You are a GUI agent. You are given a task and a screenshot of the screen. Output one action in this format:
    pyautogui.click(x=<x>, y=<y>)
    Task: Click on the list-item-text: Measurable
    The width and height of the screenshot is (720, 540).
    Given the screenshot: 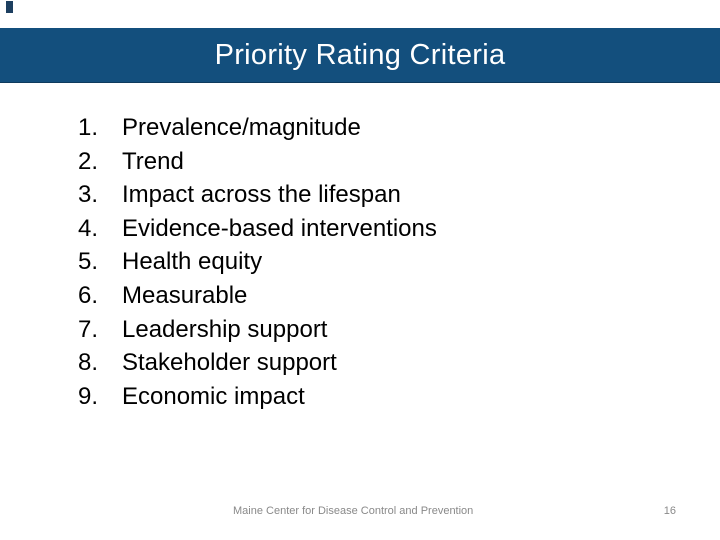 What is the action you would take?
    pyautogui.click(x=185, y=295)
    